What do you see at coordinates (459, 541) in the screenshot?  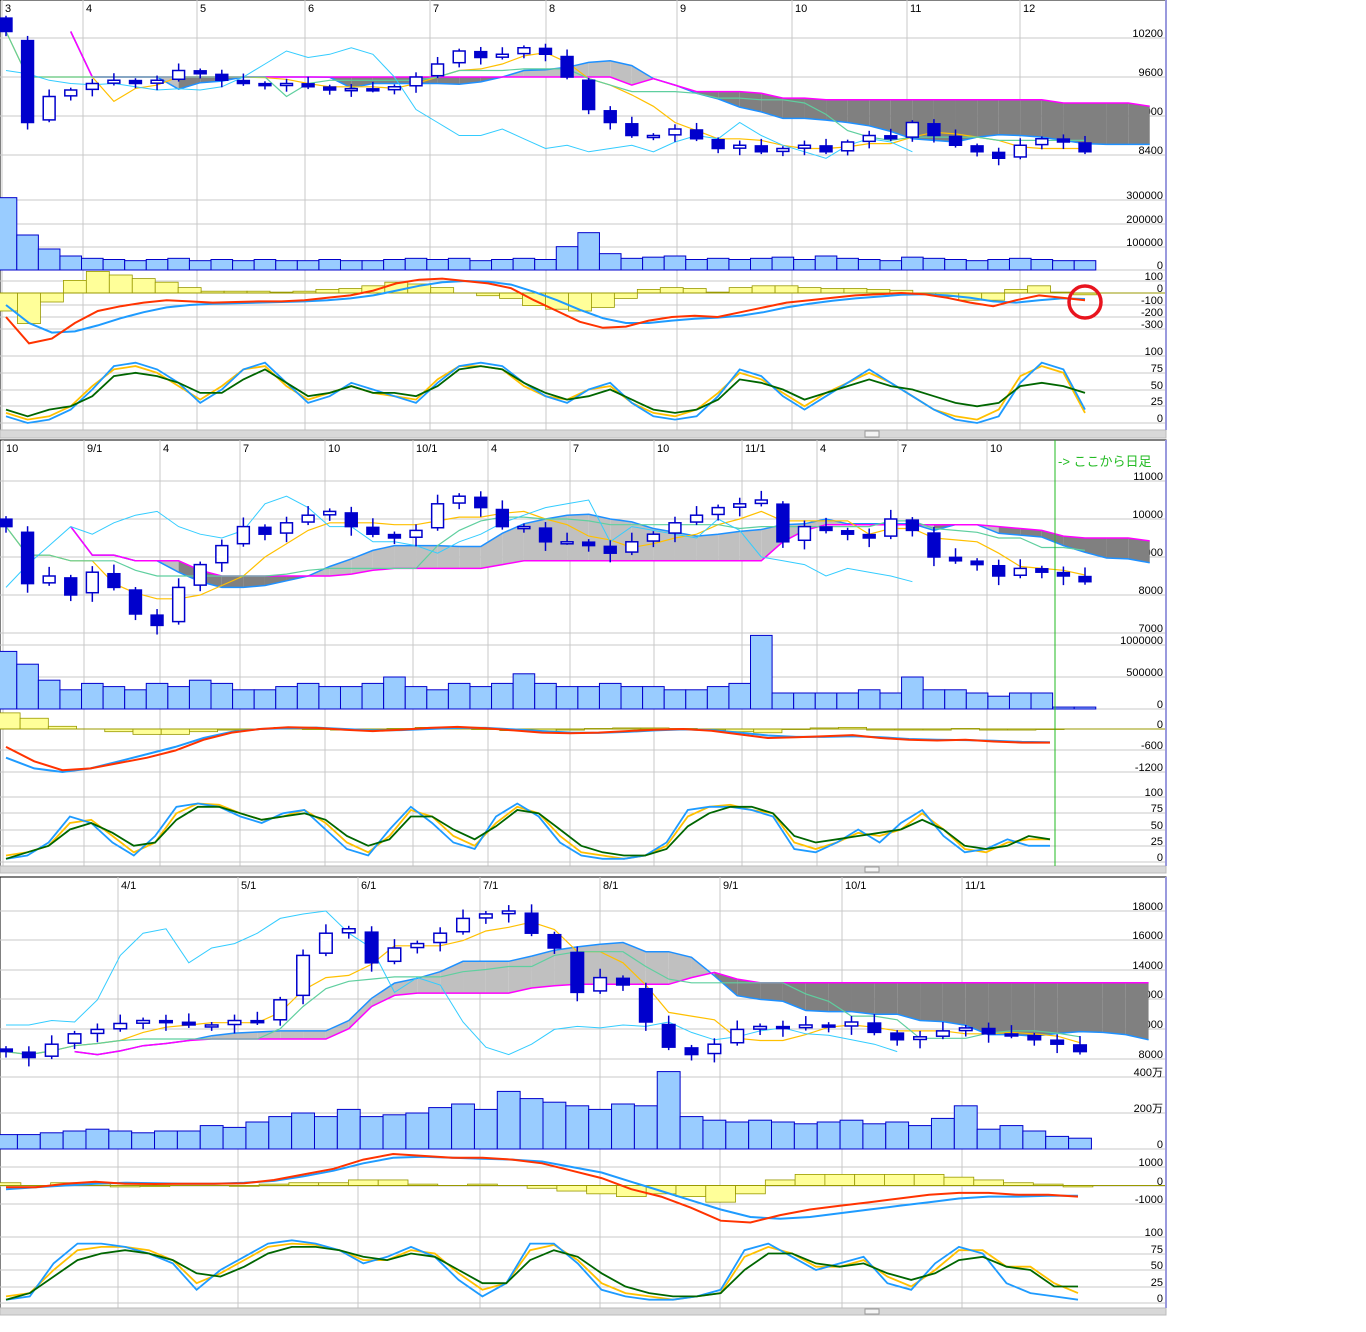 I see `chikou-line` at bounding box center [459, 541].